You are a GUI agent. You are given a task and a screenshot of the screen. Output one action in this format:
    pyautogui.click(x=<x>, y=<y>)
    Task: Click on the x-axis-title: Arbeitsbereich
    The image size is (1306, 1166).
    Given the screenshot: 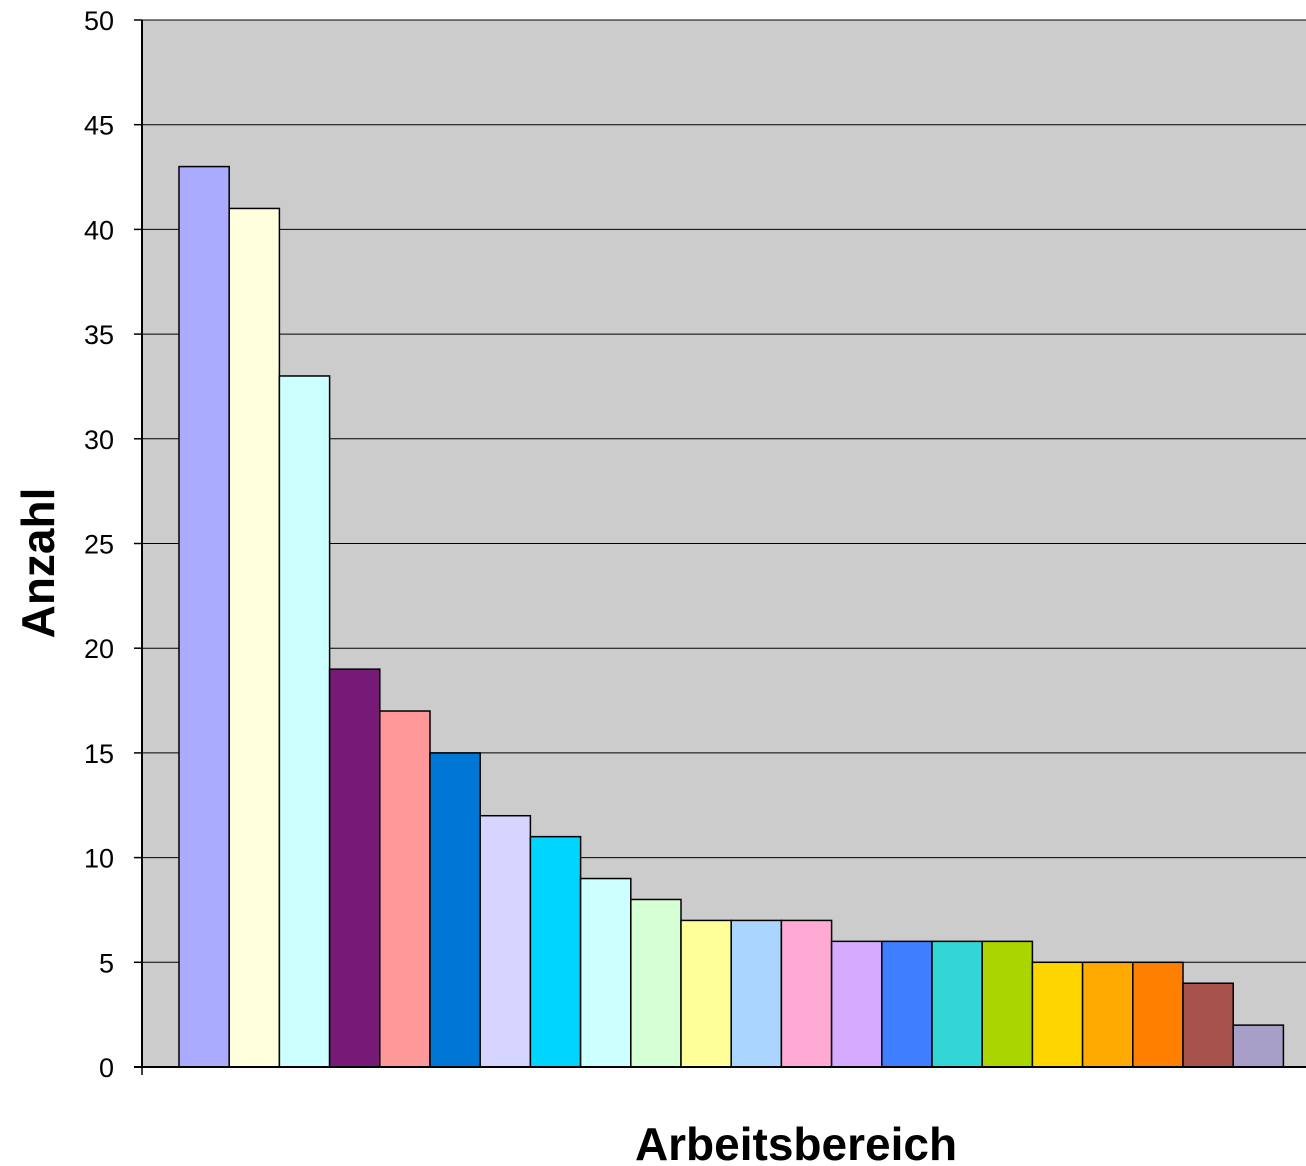 What is the action you would take?
    pyautogui.click(x=796, y=1142)
    